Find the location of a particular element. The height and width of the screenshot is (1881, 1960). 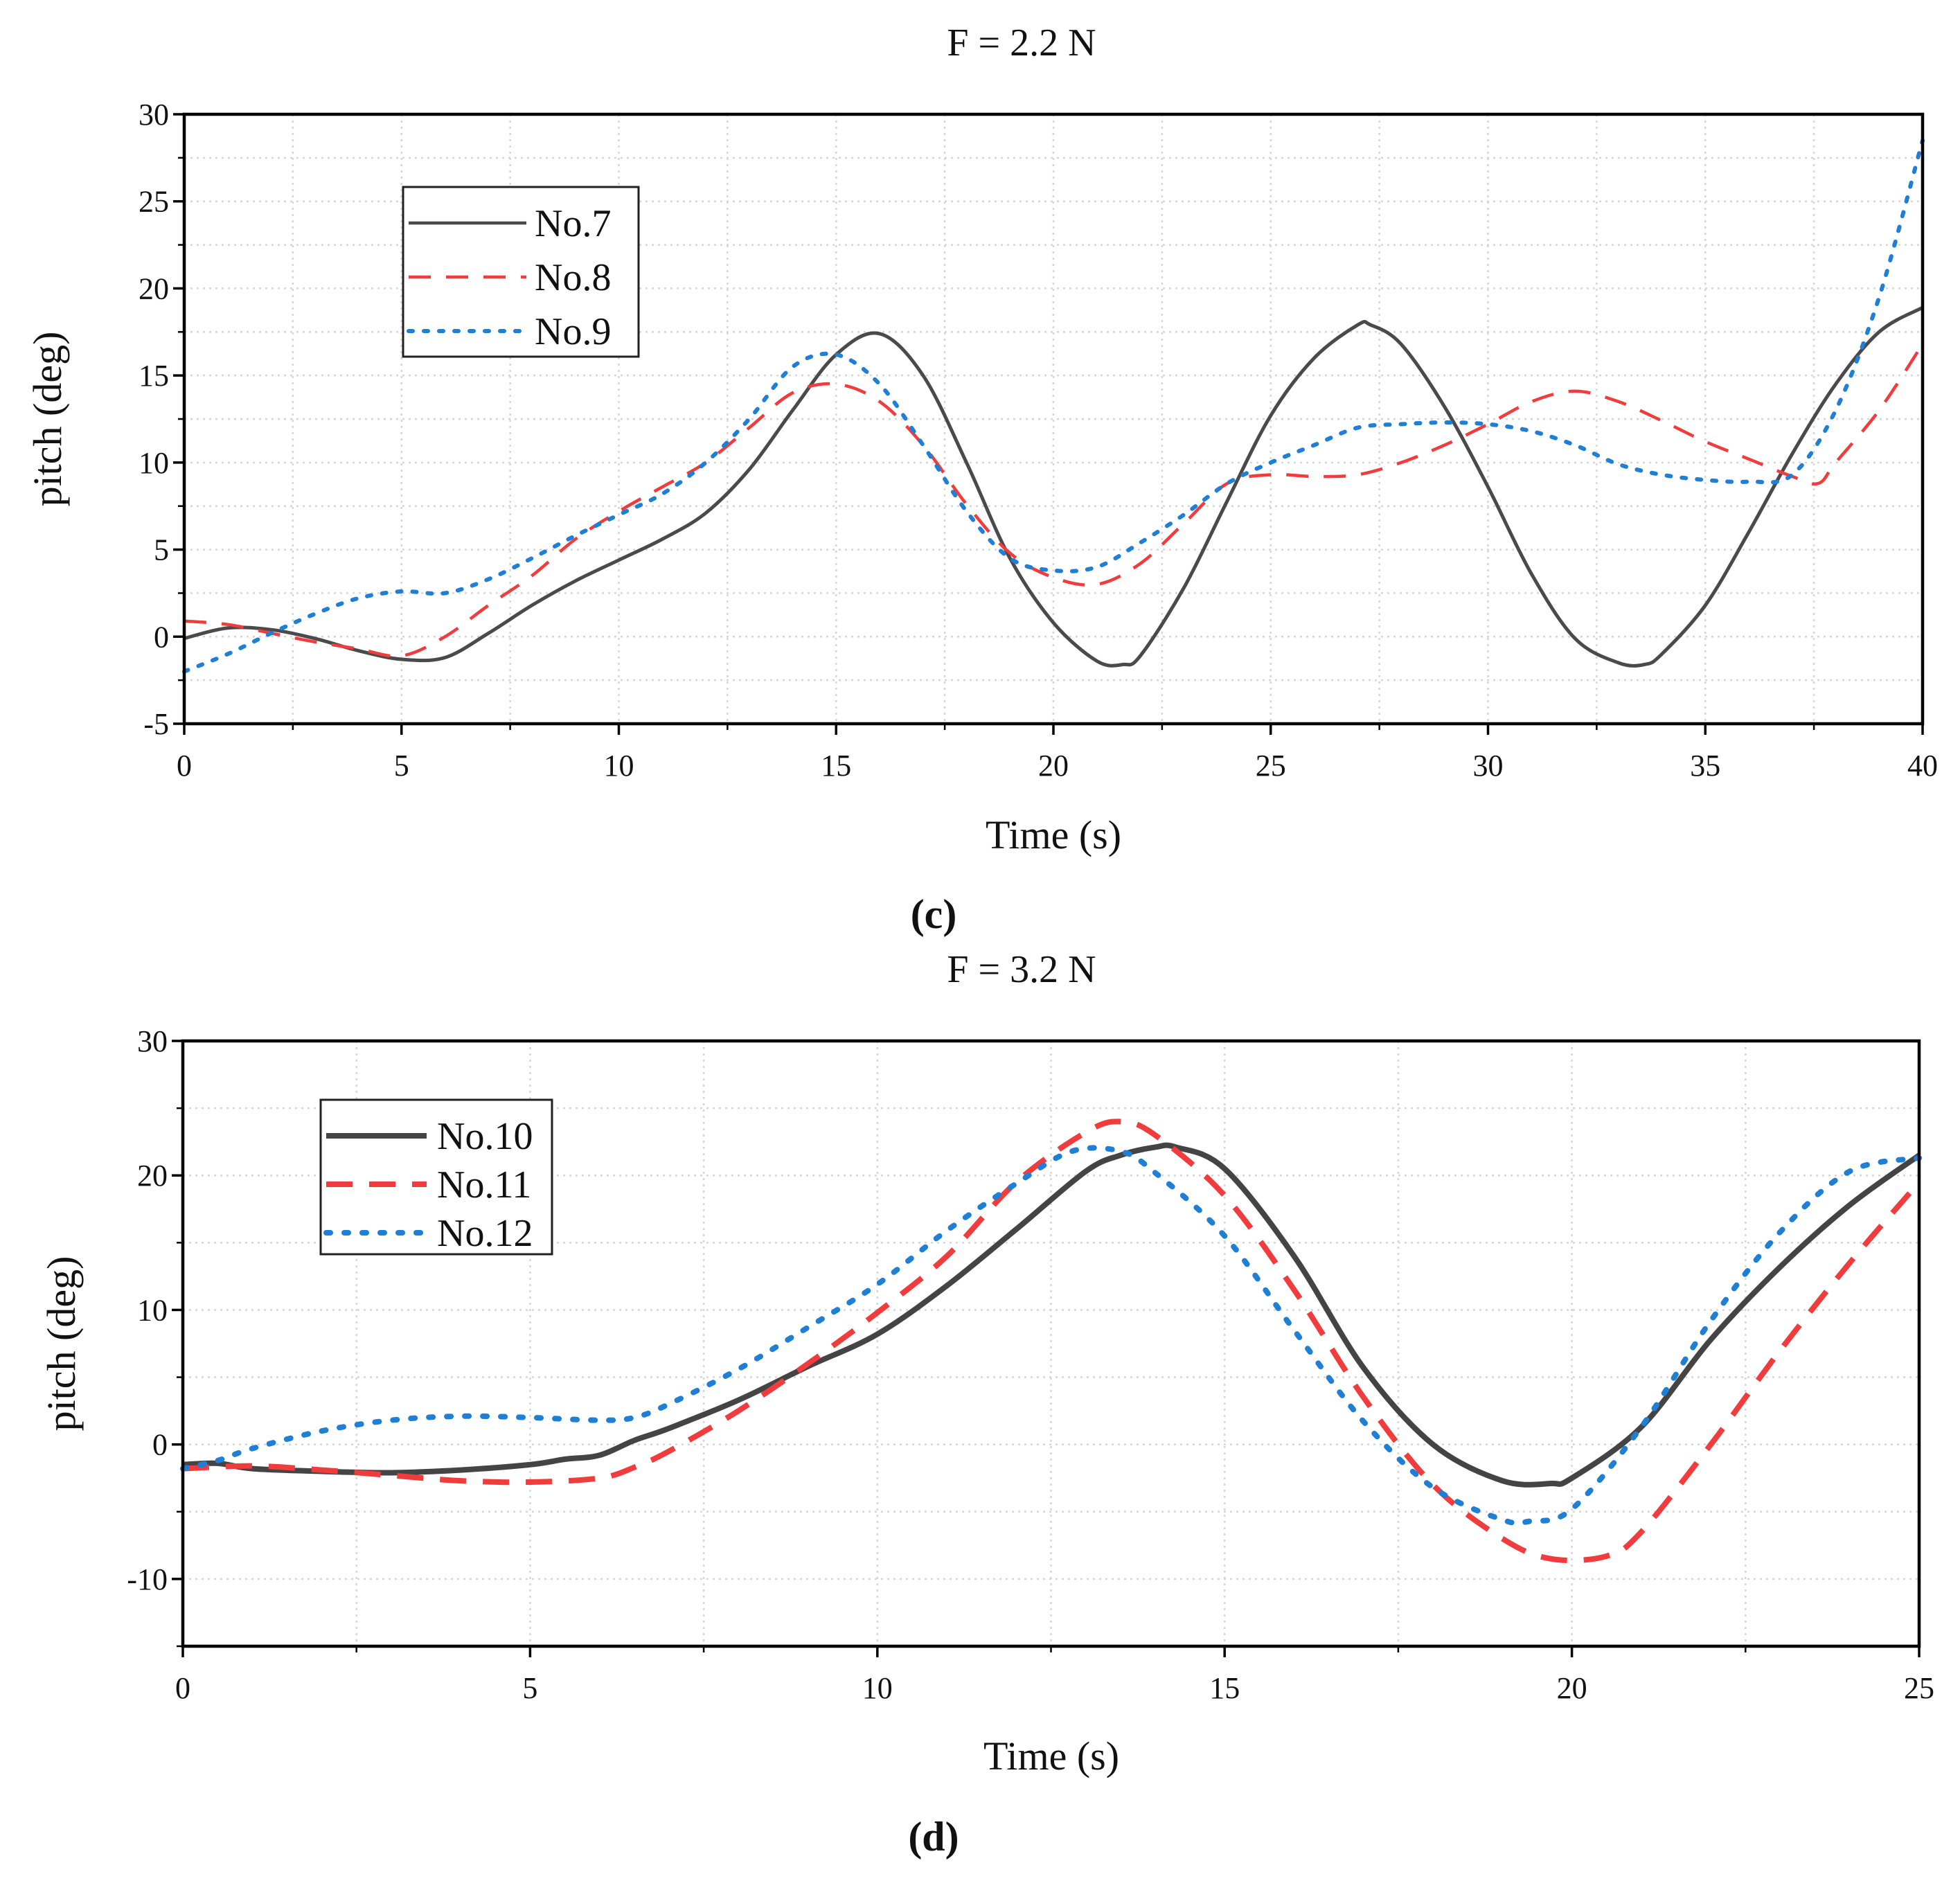

legend-label: No.10 is located at coordinates (485, 1136).